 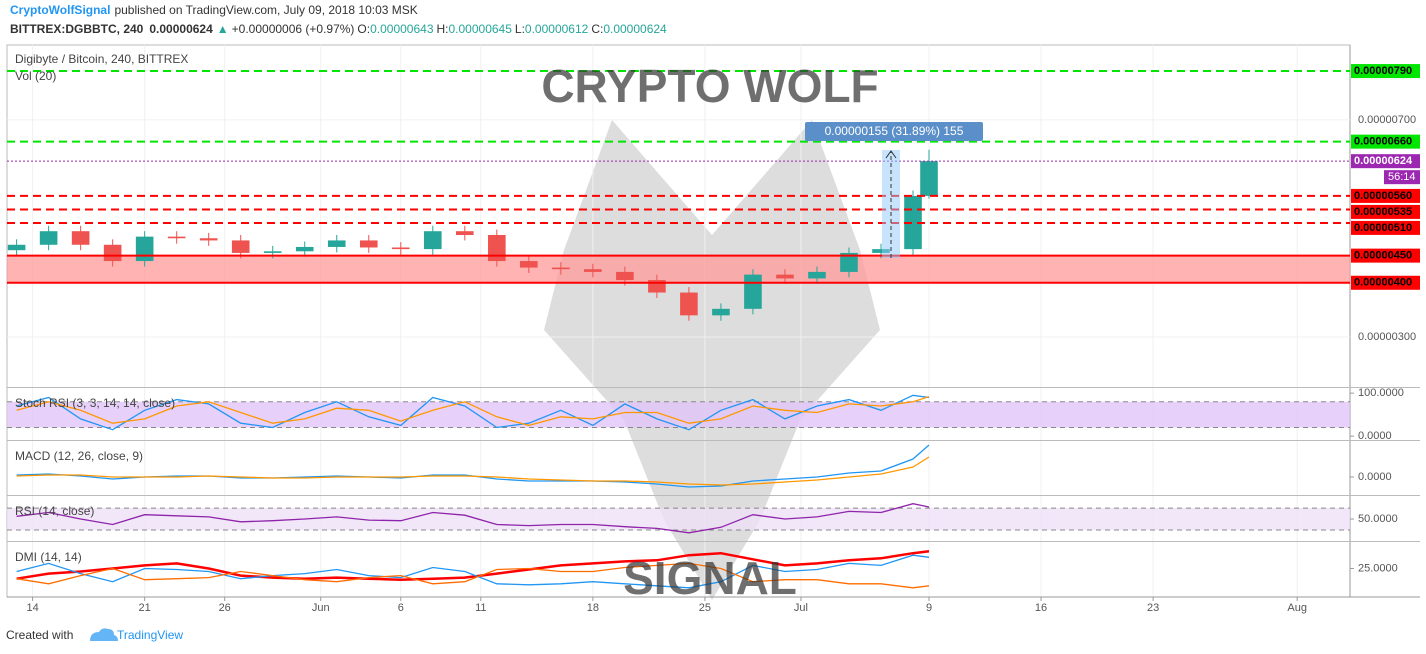 What do you see at coordinates (929, 608) in the screenshot?
I see `x-tick-label: 9` at bounding box center [929, 608].